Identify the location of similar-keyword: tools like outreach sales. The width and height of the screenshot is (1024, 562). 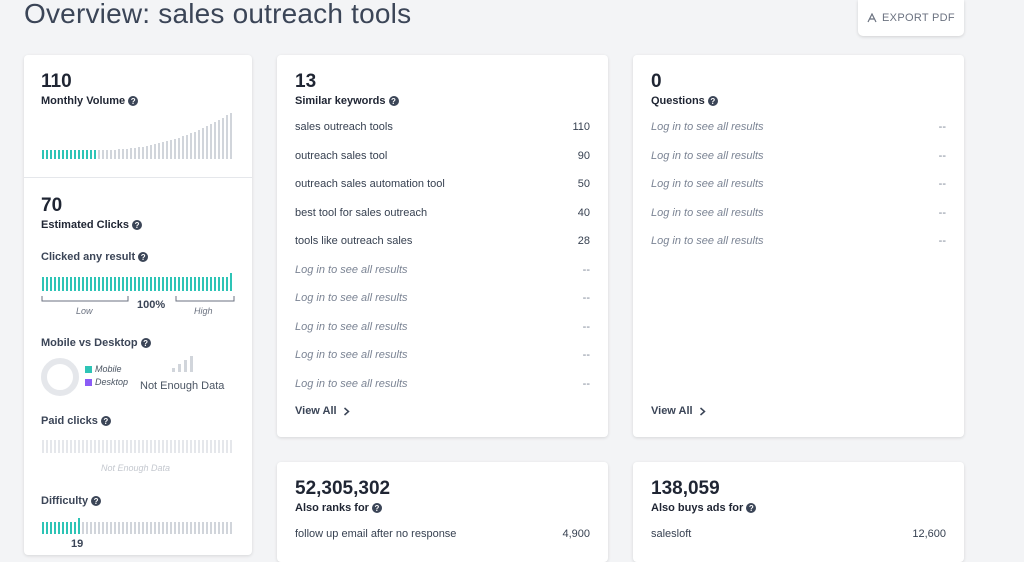
(354, 241).